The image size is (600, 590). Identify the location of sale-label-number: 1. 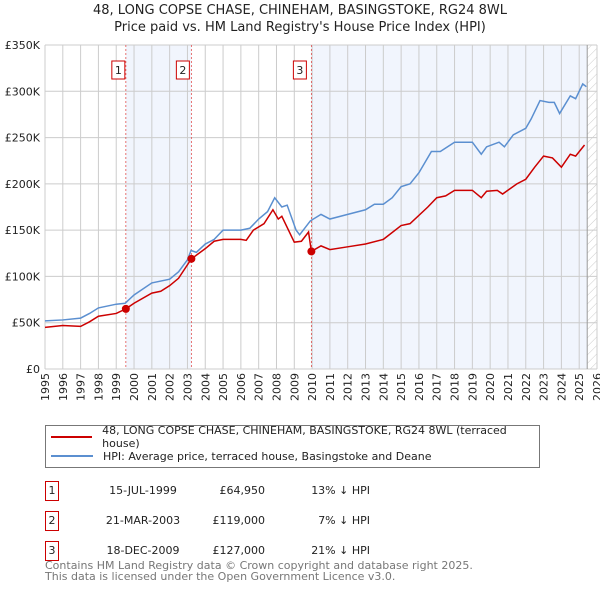
(118, 70).